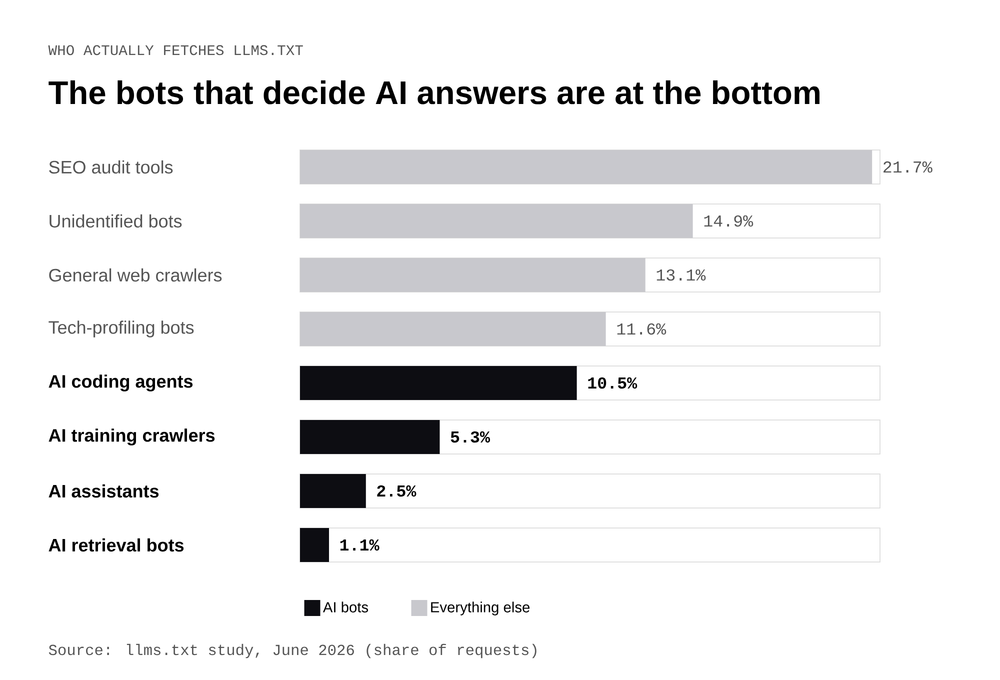  What do you see at coordinates (116, 221) in the screenshot?
I see `y-tick-label: Unidentified bots` at bounding box center [116, 221].